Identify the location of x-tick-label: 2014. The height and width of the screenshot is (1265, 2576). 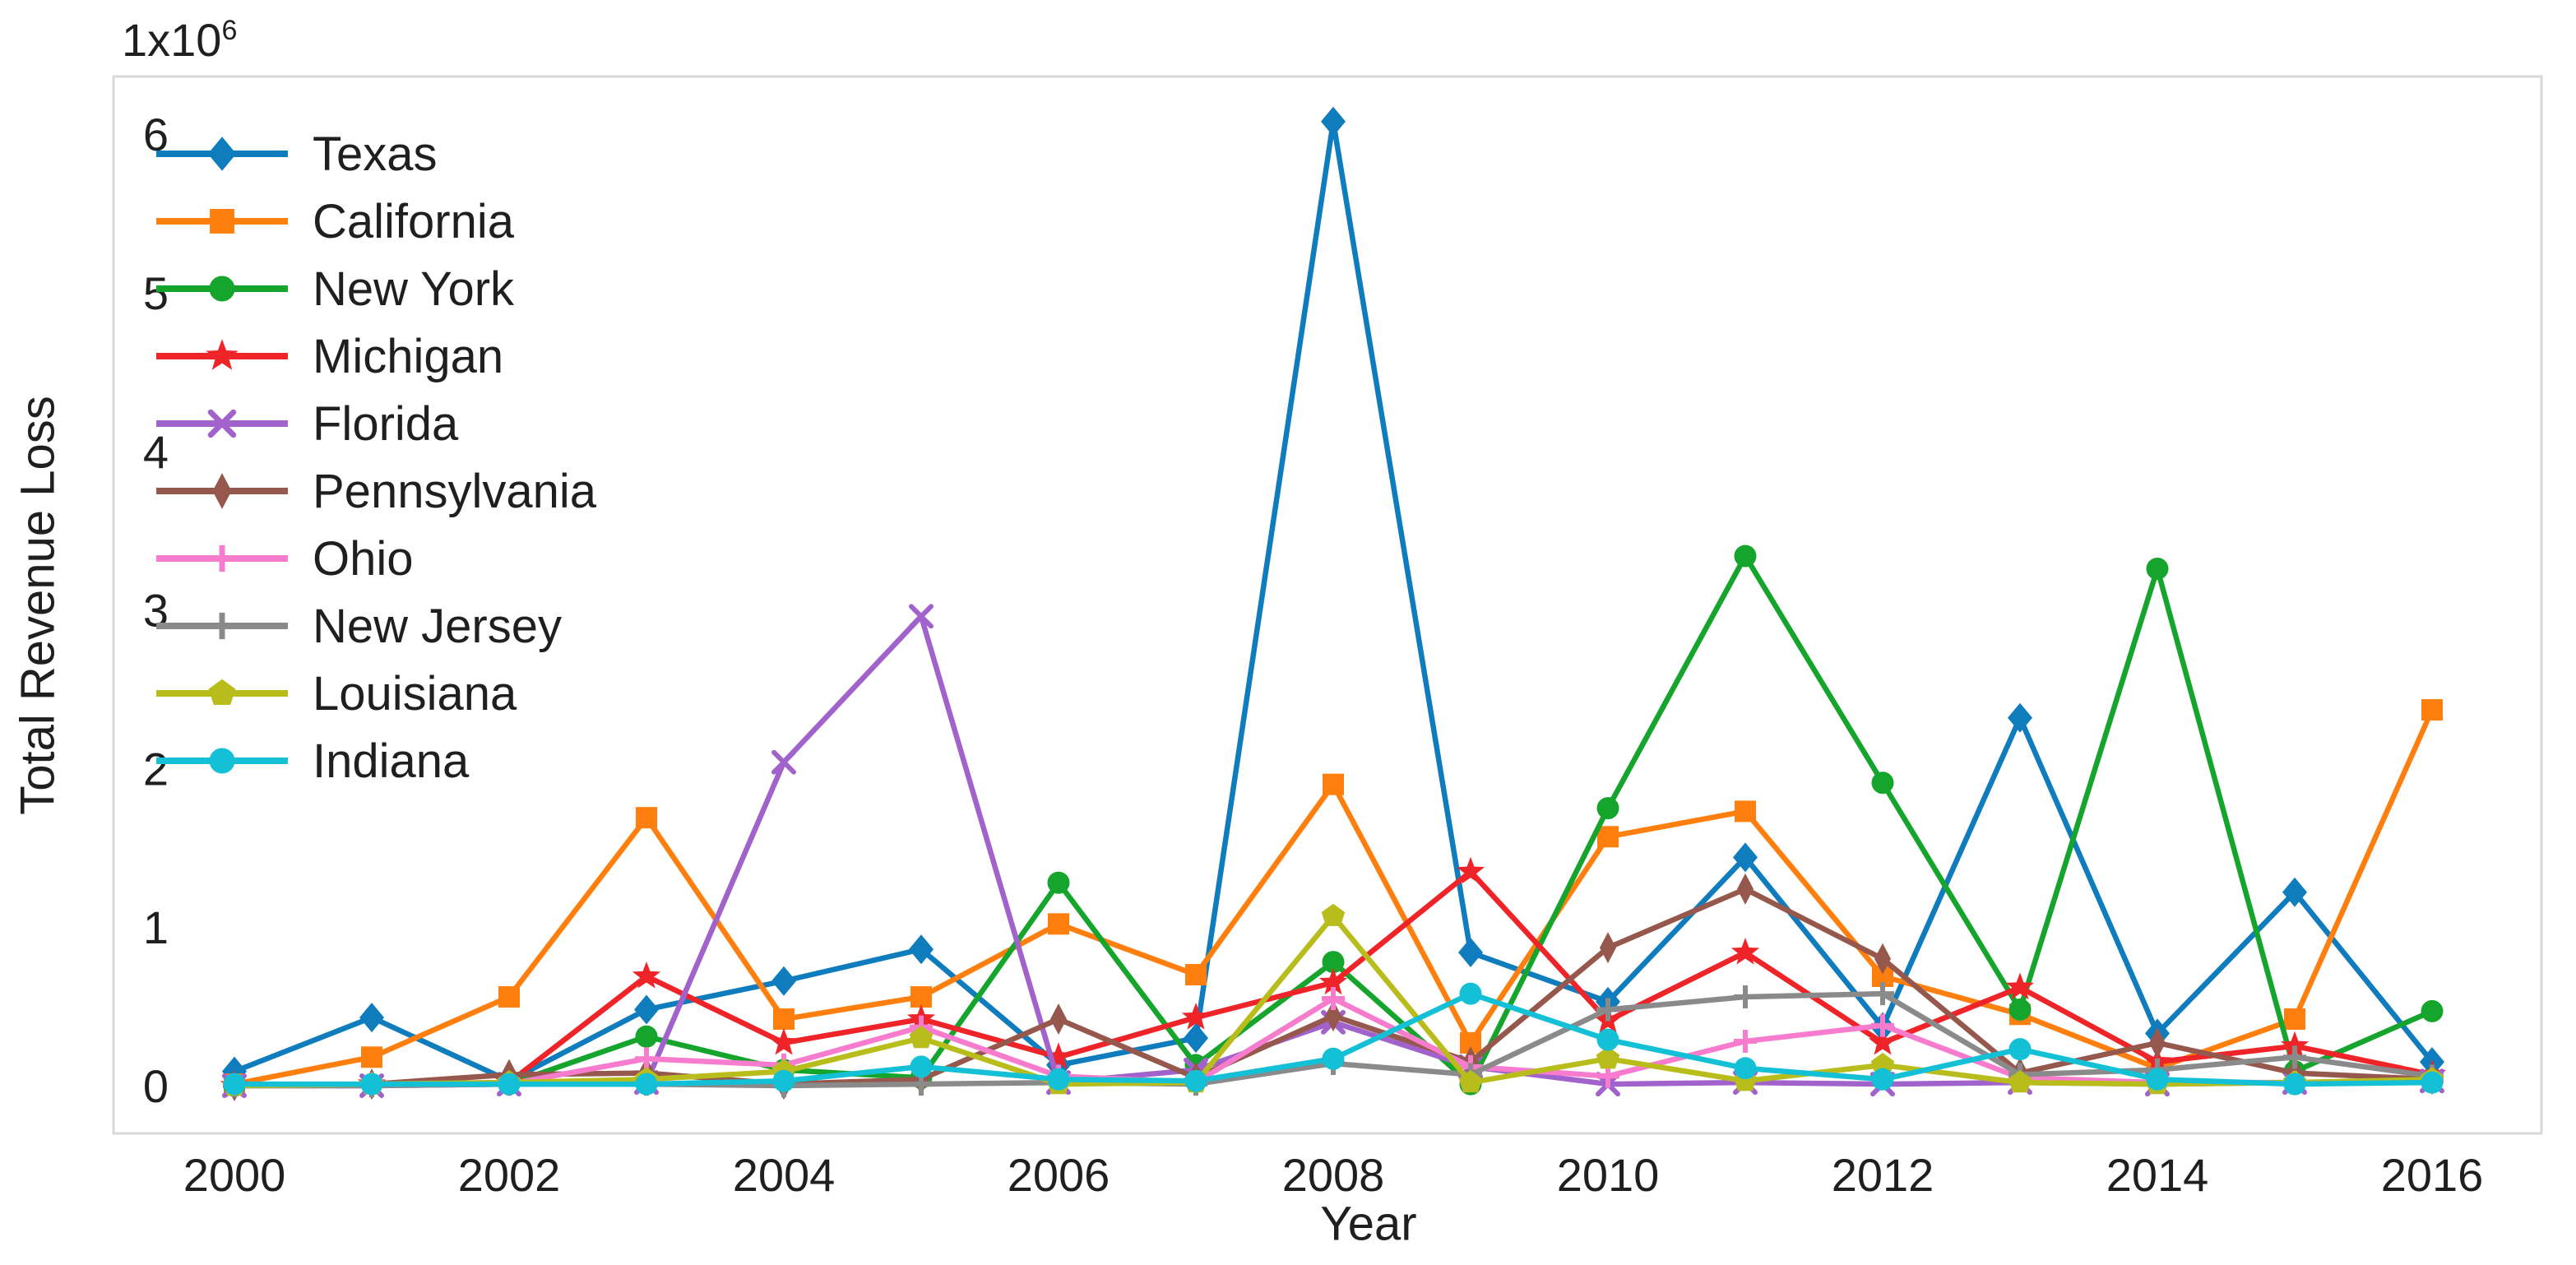
(2157, 1175).